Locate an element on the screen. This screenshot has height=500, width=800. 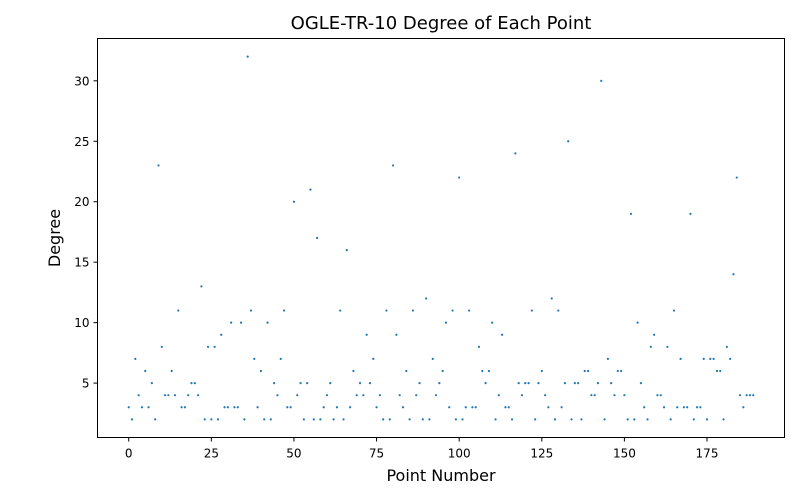
x-tick-label: 25 is located at coordinates (211, 454).